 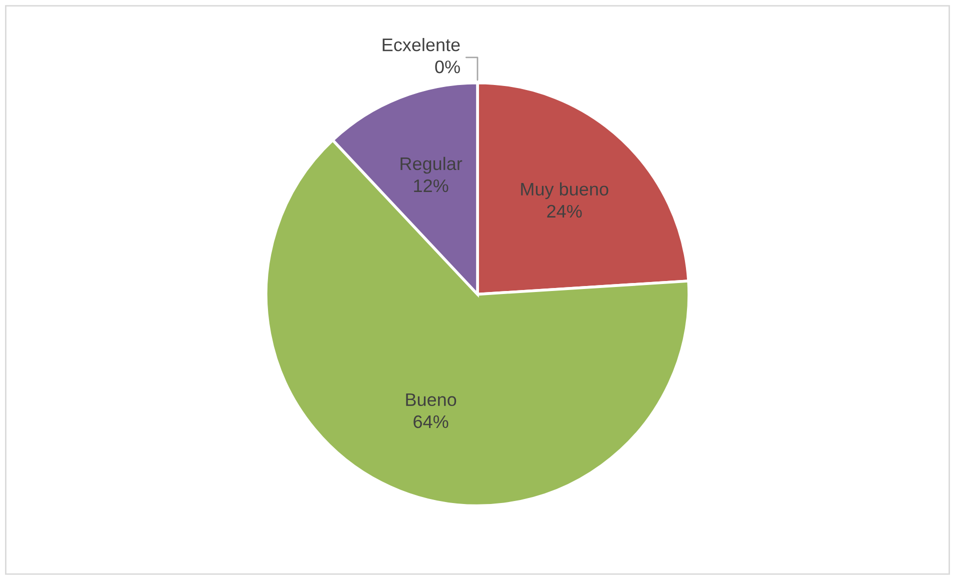 What do you see at coordinates (431, 185) in the screenshot?
I see `data-label: 12%` at bounding box center [431, 185].